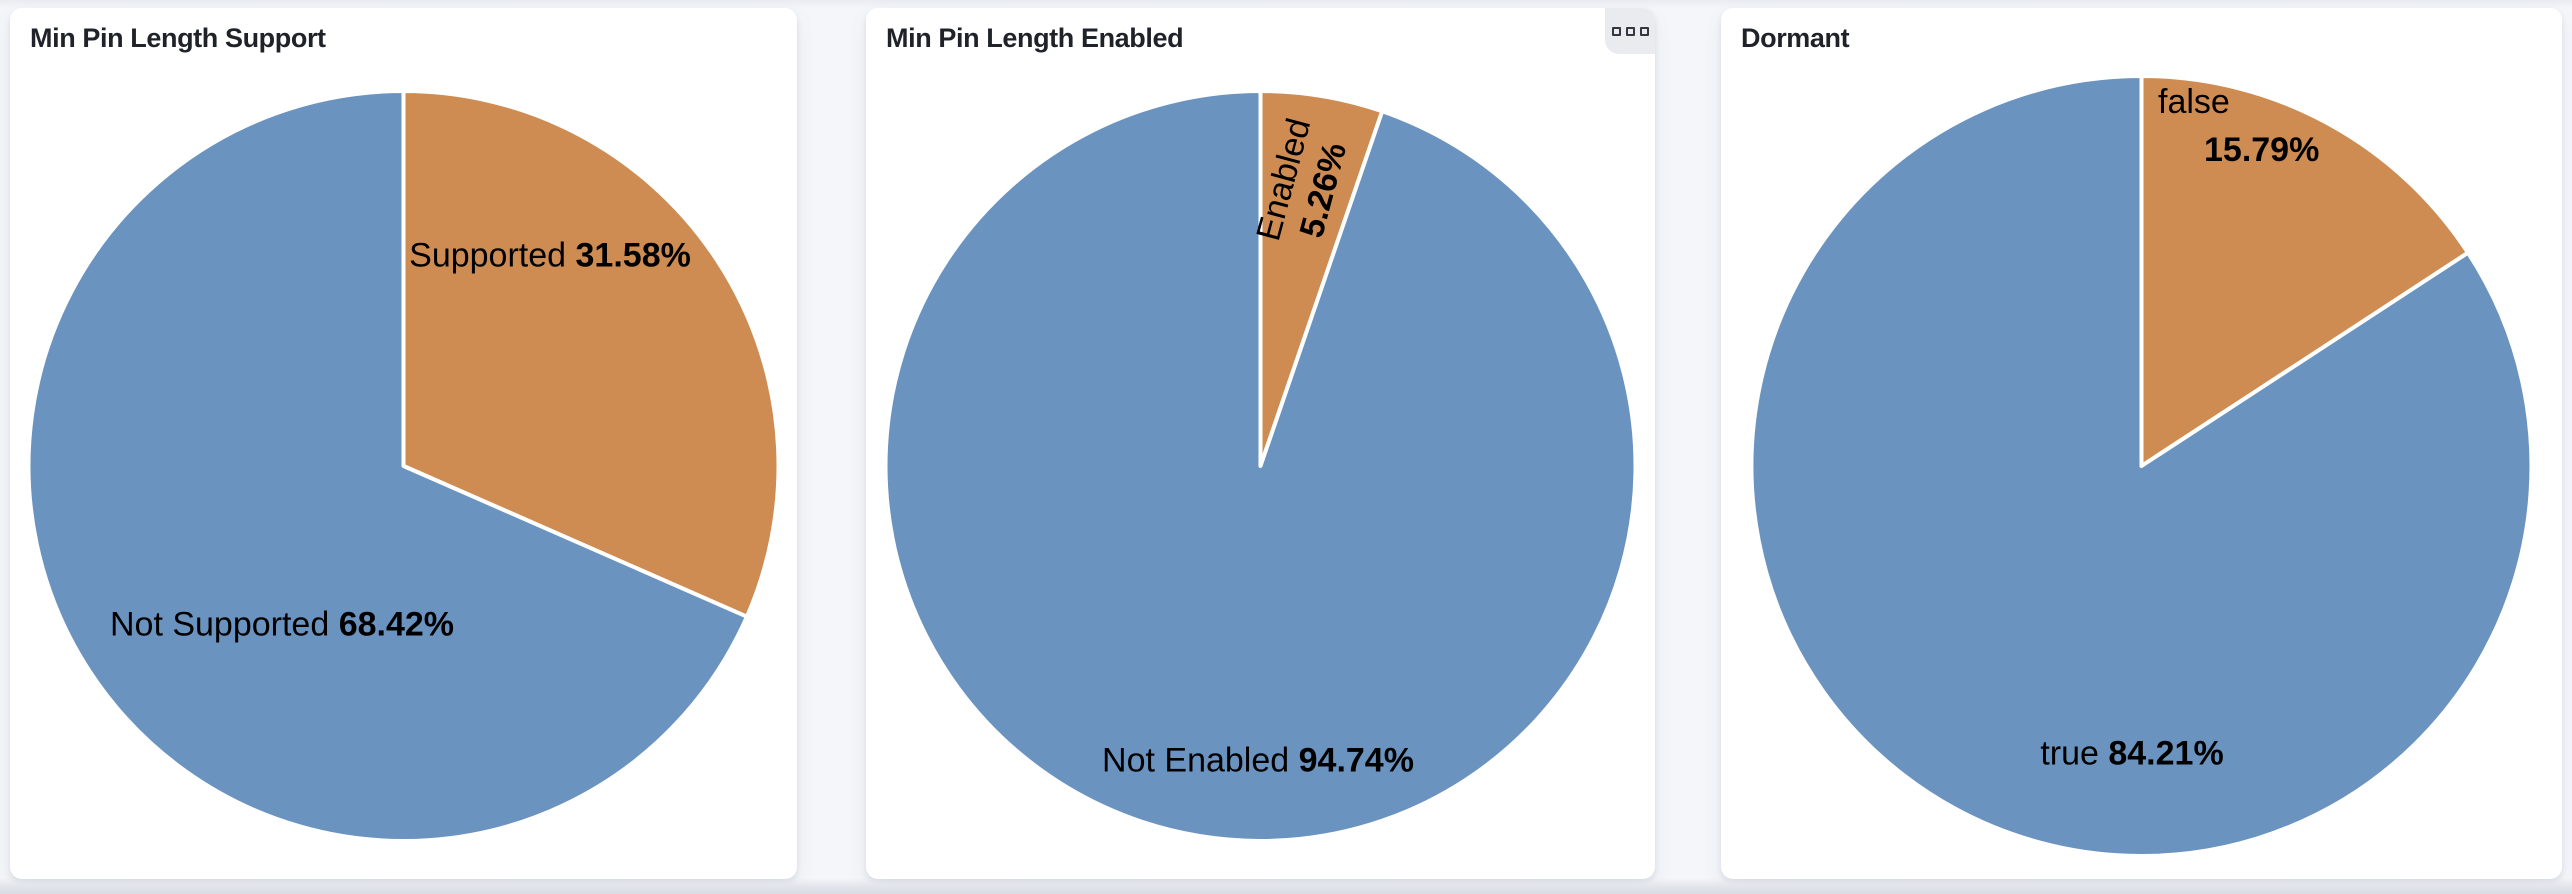  I want to click on panel-options-button, so click(1630, 31).